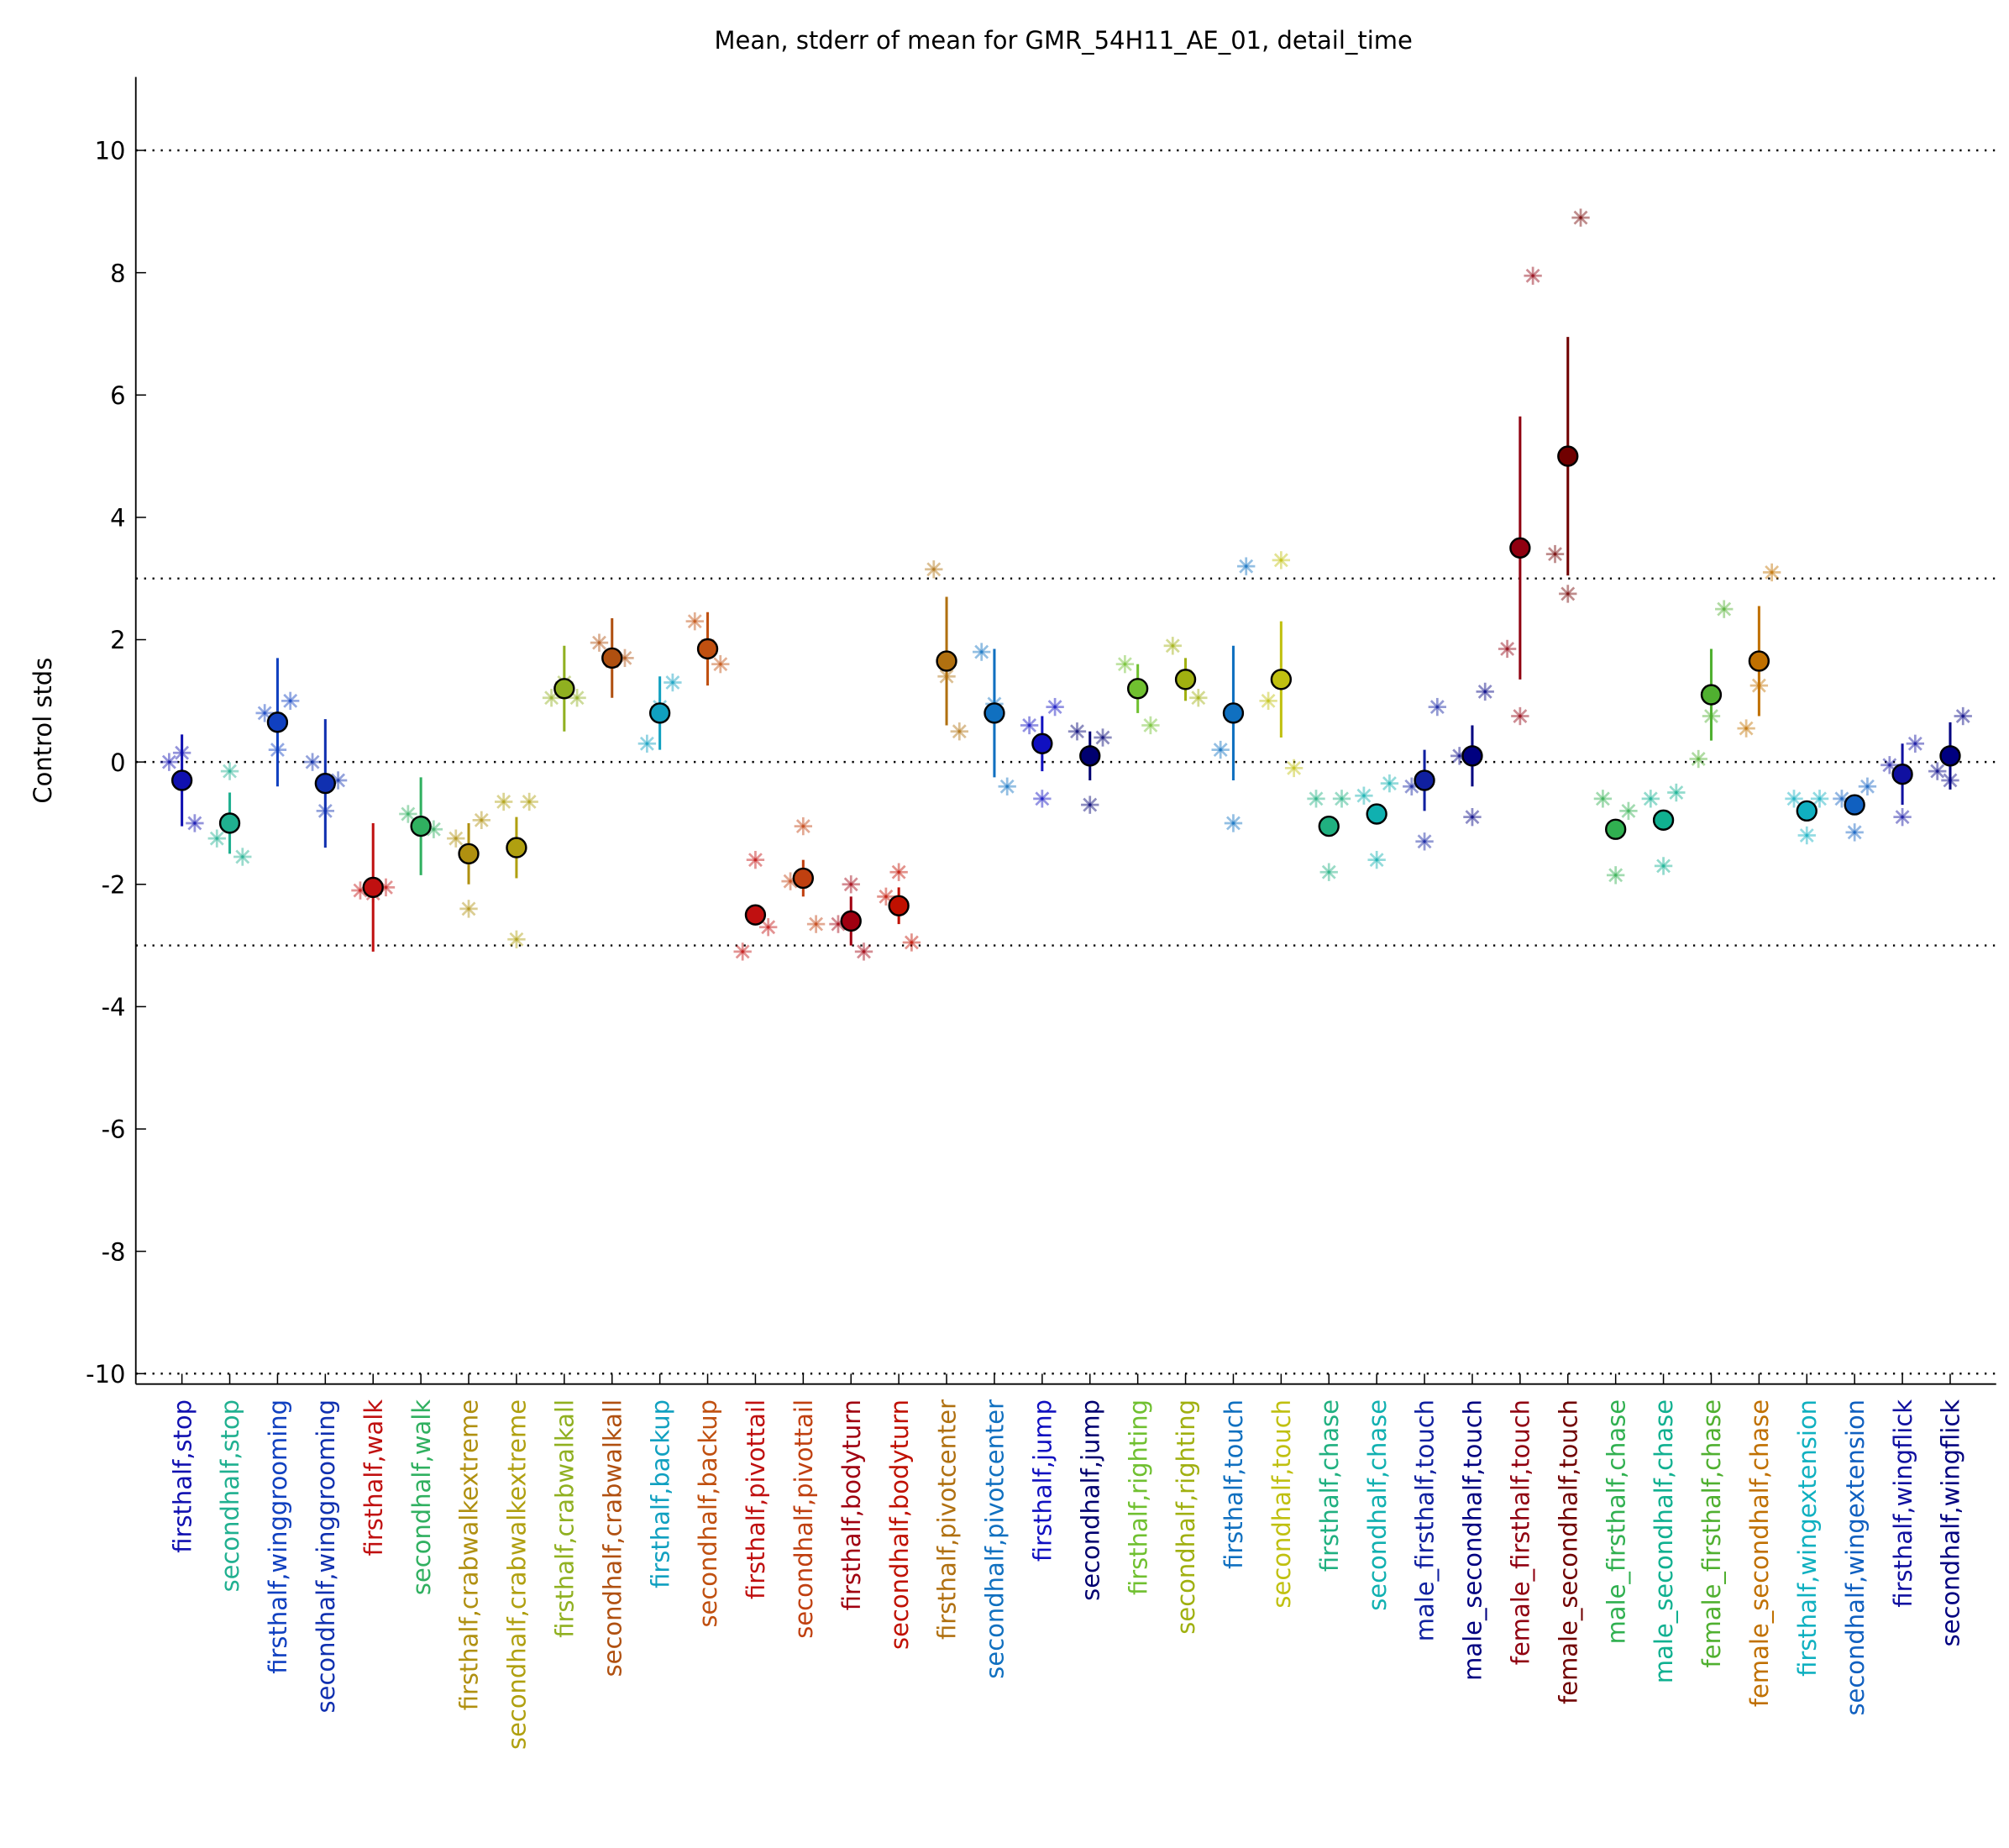 The width and height of the screenshot is (2009, 1848). I want to click on x-tick-label: secondhalf,chase, so click(1377, 1505).